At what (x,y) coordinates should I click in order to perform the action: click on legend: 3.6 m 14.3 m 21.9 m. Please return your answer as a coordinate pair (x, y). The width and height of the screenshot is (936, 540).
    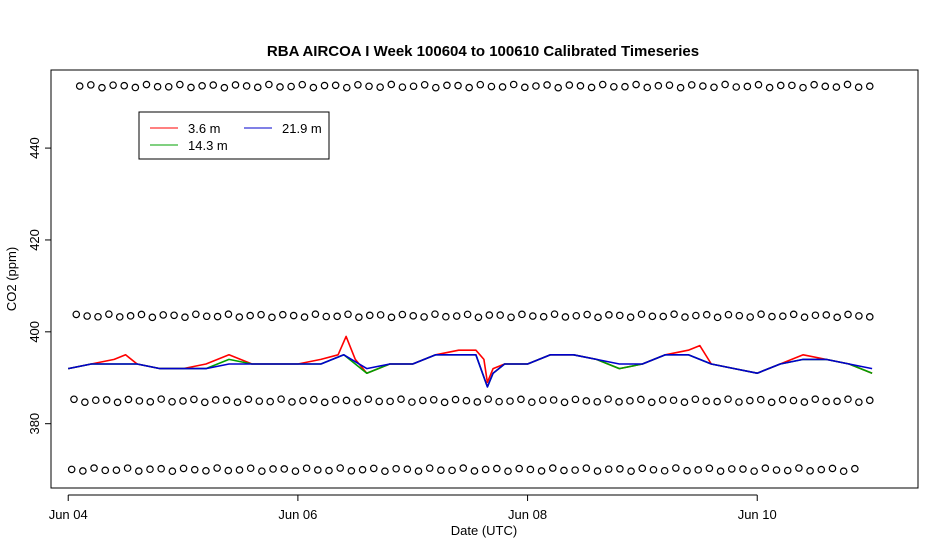
    Looking at the image, I should click on (234, 135).